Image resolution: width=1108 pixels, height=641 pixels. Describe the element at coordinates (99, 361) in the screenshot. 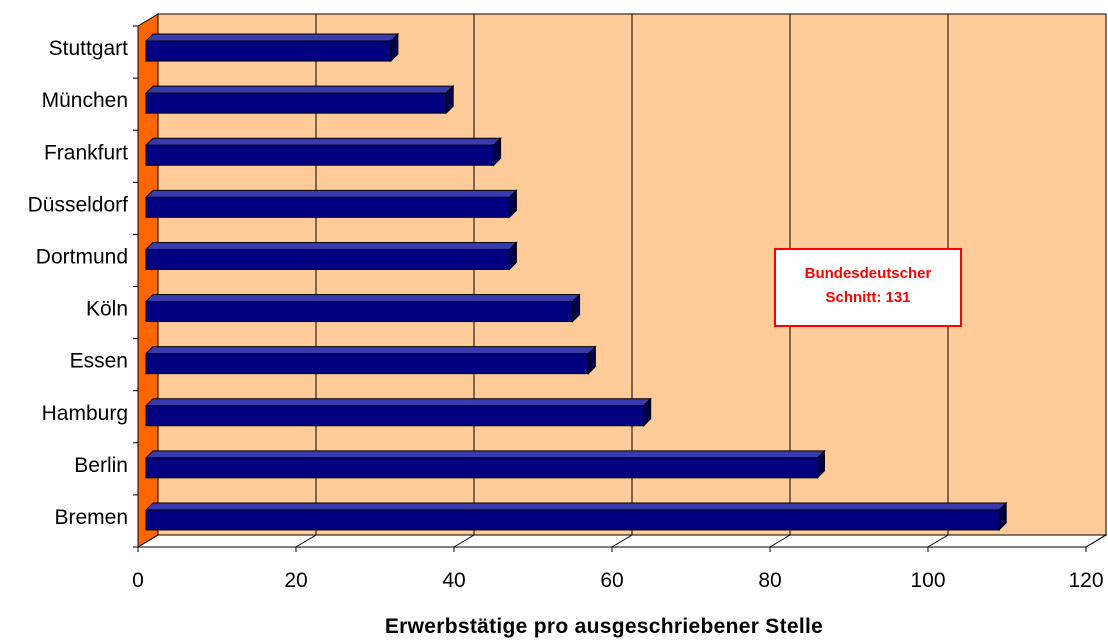

I see `category-label: Essen` at that location.